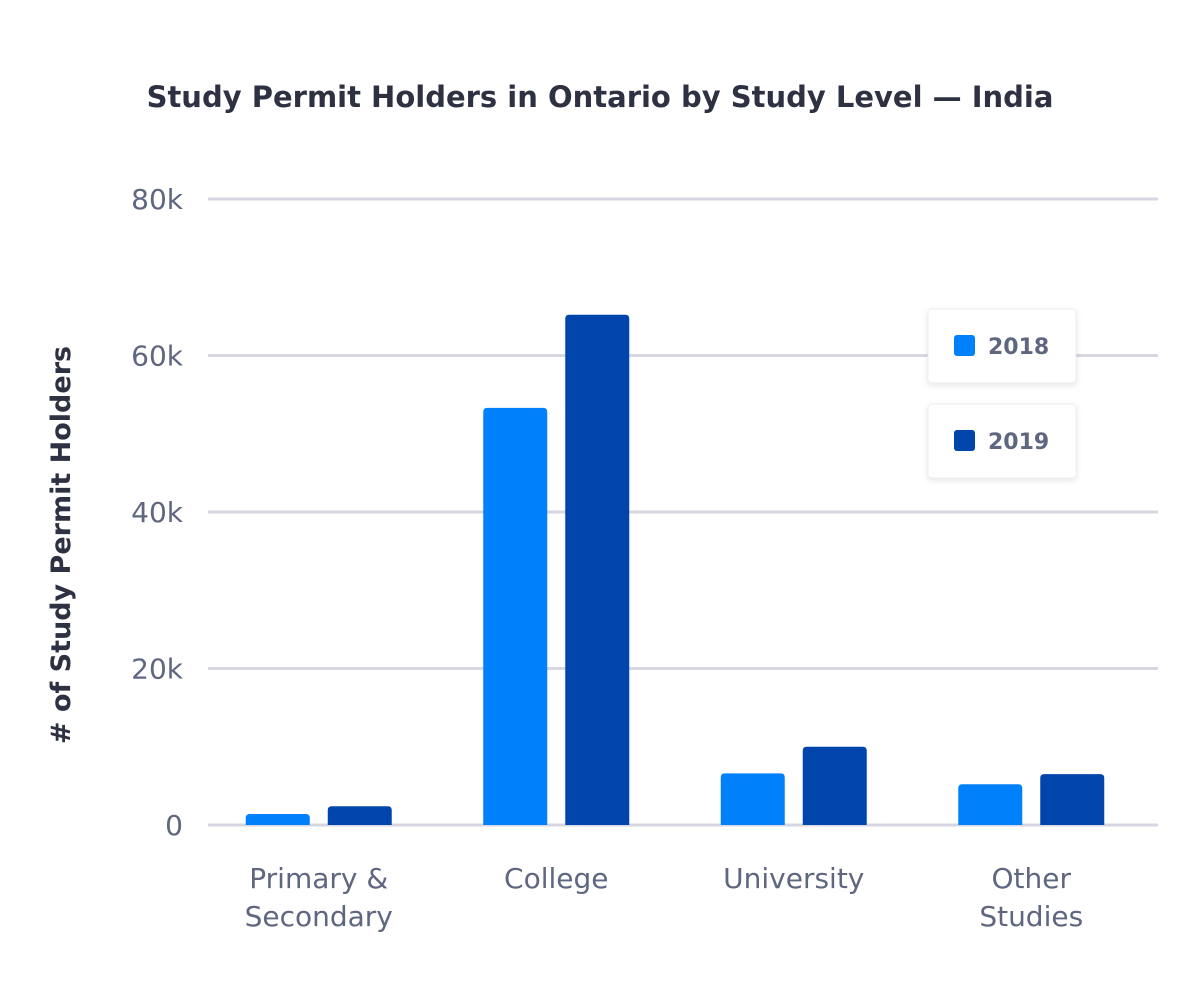 The width and height of the screenshot is (1201, 1008). I want to click on y-tick-label: 40k, so click(157, 512).